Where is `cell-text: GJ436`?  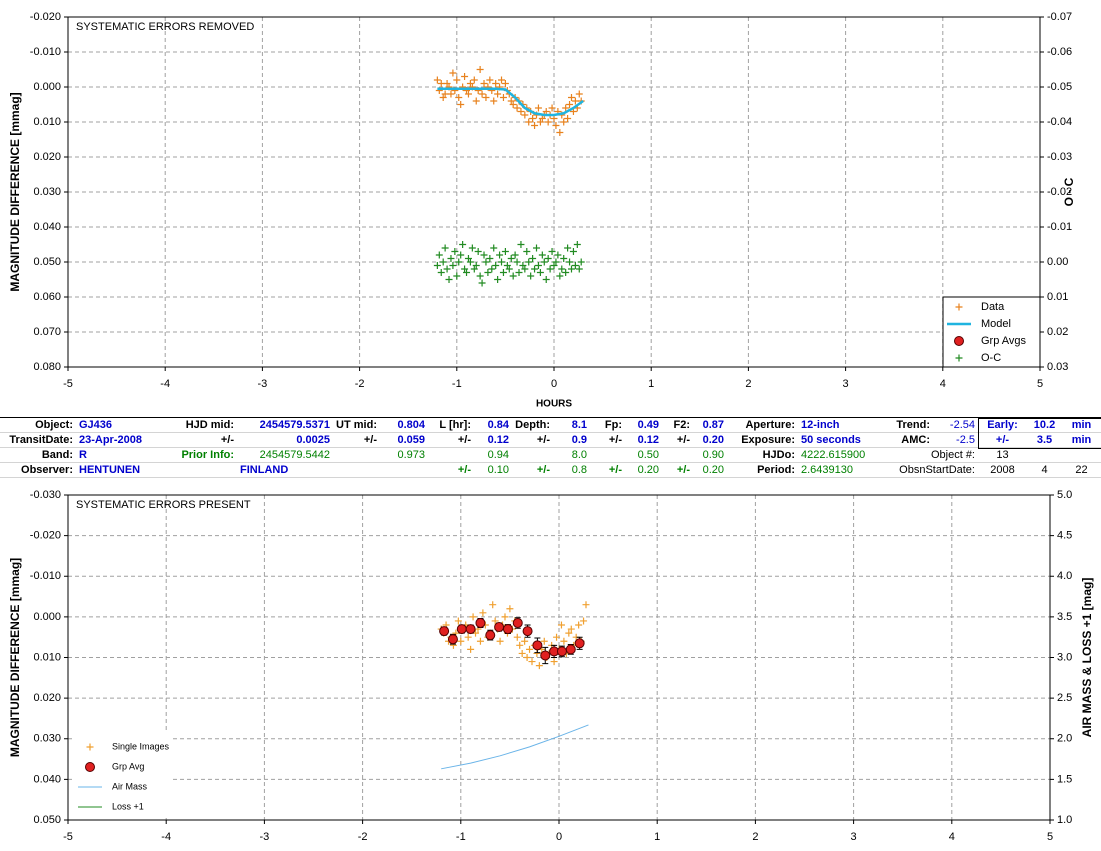
cell-text: GJ436 is located at coordinates (96, 425).